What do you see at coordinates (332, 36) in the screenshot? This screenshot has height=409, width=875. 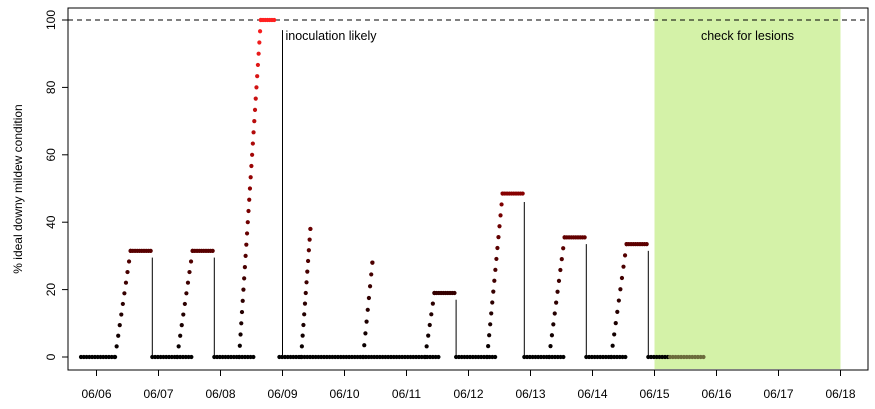 I see `annotation-label: inoculation likely` at bounding box center [332, 36].